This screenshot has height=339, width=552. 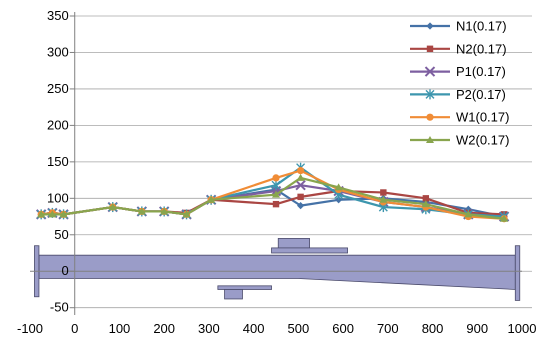 I want to click on x-tick-label: 1000, so click(x=522, y=328).